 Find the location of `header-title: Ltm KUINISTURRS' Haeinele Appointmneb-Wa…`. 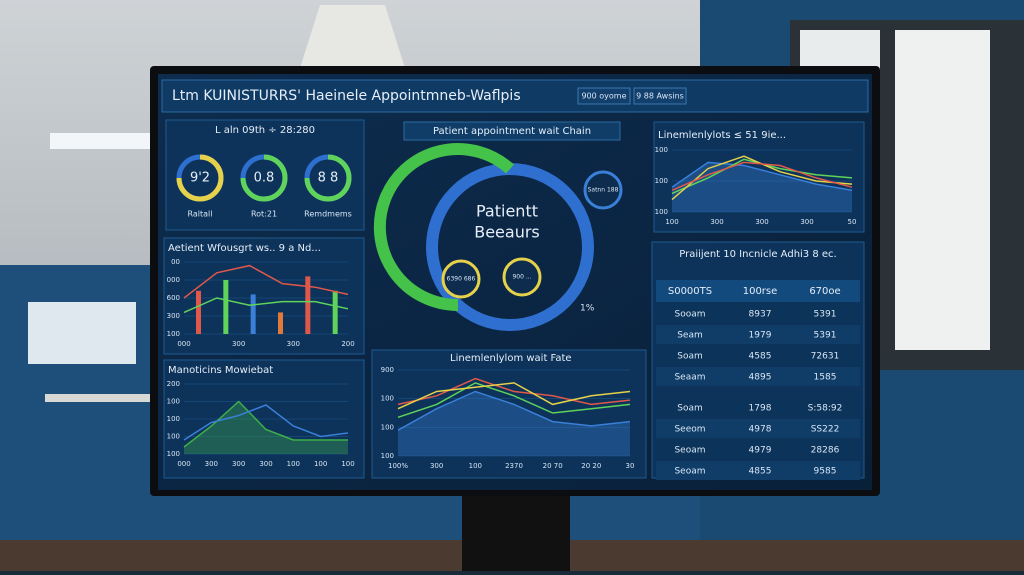

header-title: Ltm KUINISTURRS' Haeinele Appointmneb-Wa… is located at coordinates (346, 96).